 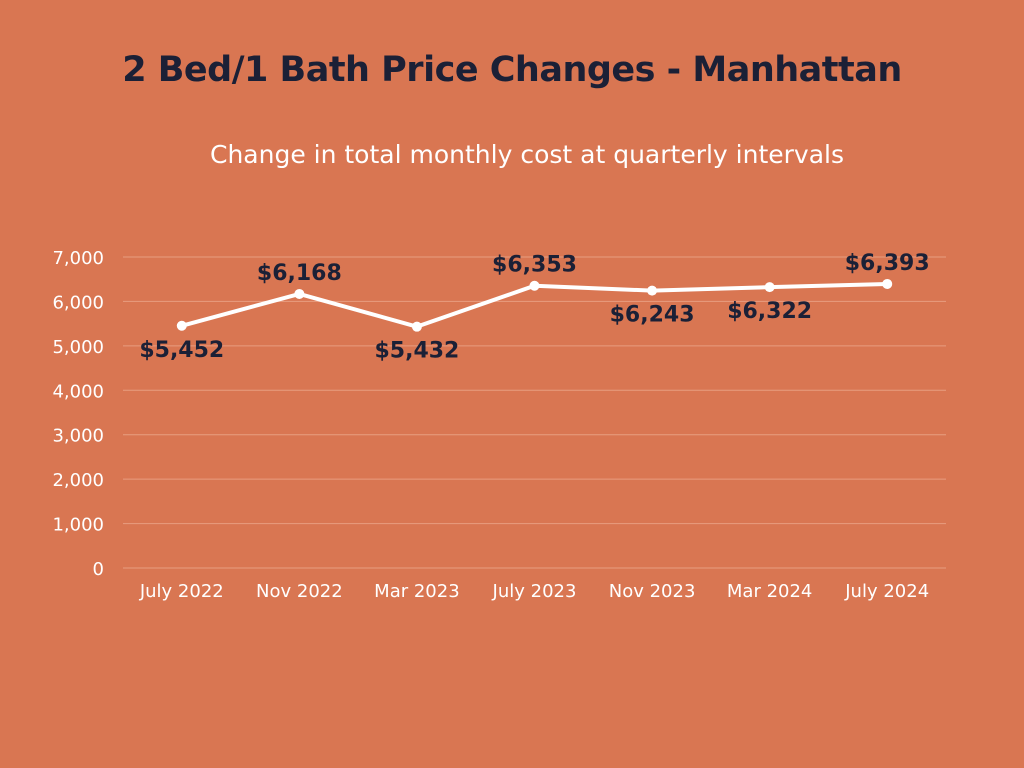 I want to click on y-tick-label: 0, so click(x=98, y=569).